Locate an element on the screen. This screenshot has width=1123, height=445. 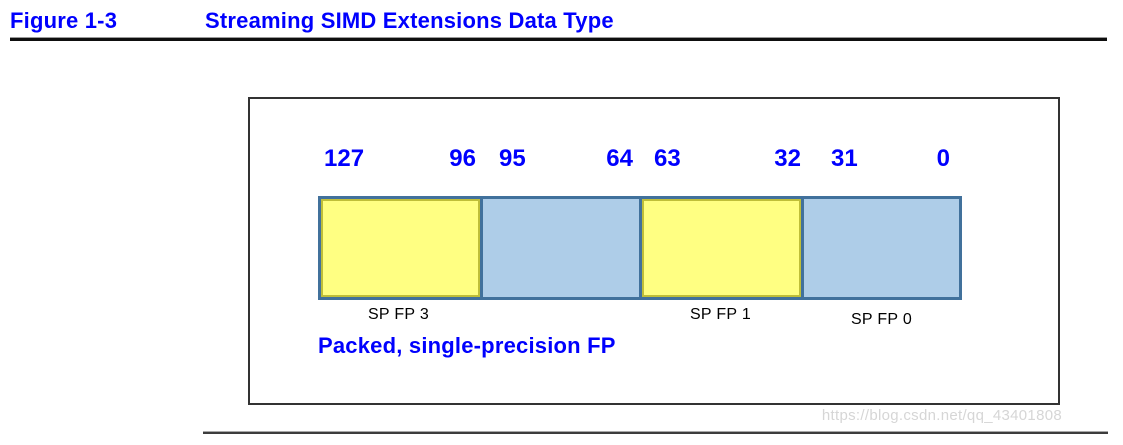
cell-label-sp-fp-0: SP FP 0 is located at coordinates (881, 319).